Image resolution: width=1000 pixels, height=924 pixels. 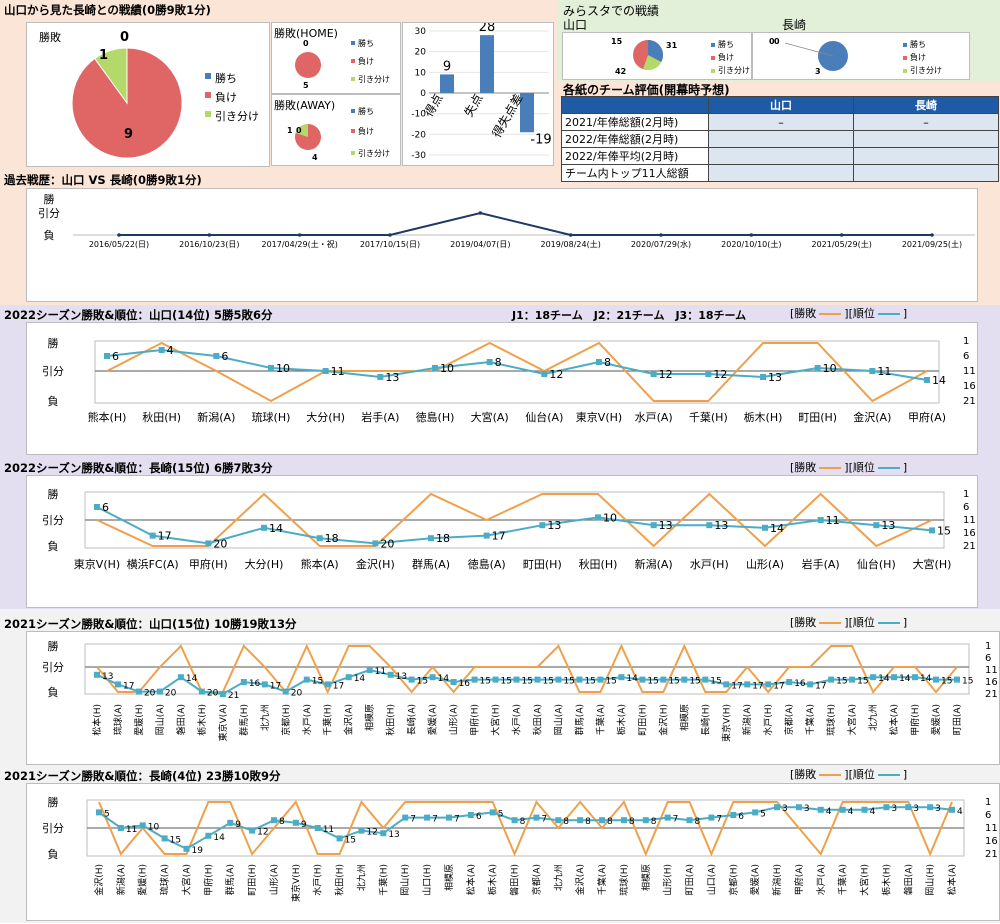 What do you see at coordinates (656, 50) in the screenshot?
I see `mira-left-win-slice` at bounding box center [656, 50].